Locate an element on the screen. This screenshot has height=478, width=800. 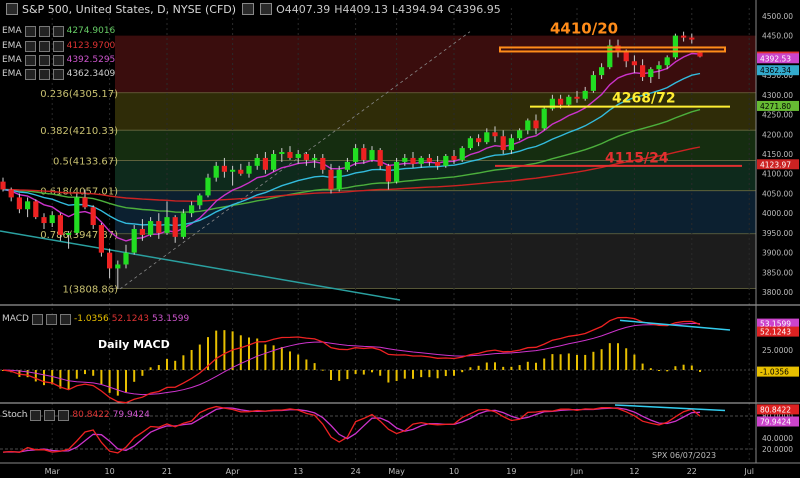
ema-row-1: EMA 4274.9016 is located at coordinates (58, 31).